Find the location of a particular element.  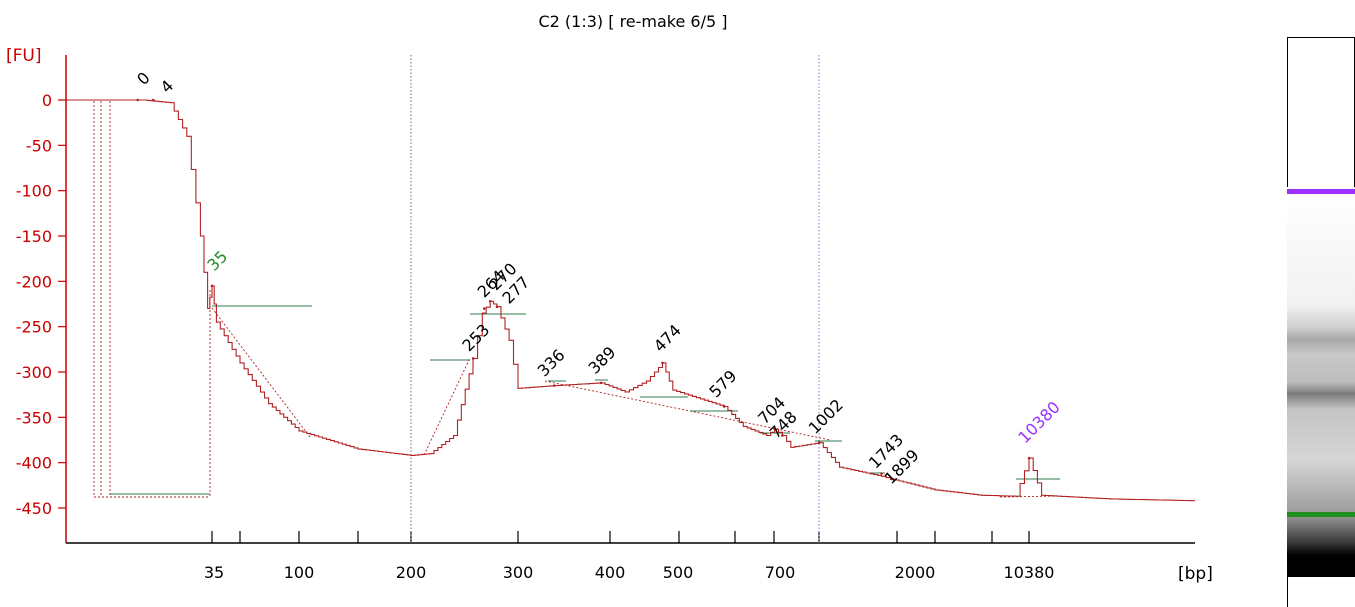

y-tick-label: -450 is located at coordinates (34, 508).